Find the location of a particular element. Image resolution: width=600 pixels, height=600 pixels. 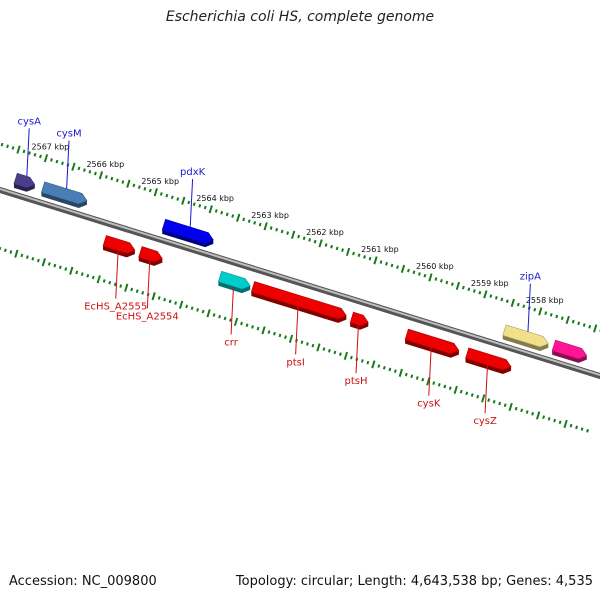

gene-label: ptsI is located at coordinates (295, 362).